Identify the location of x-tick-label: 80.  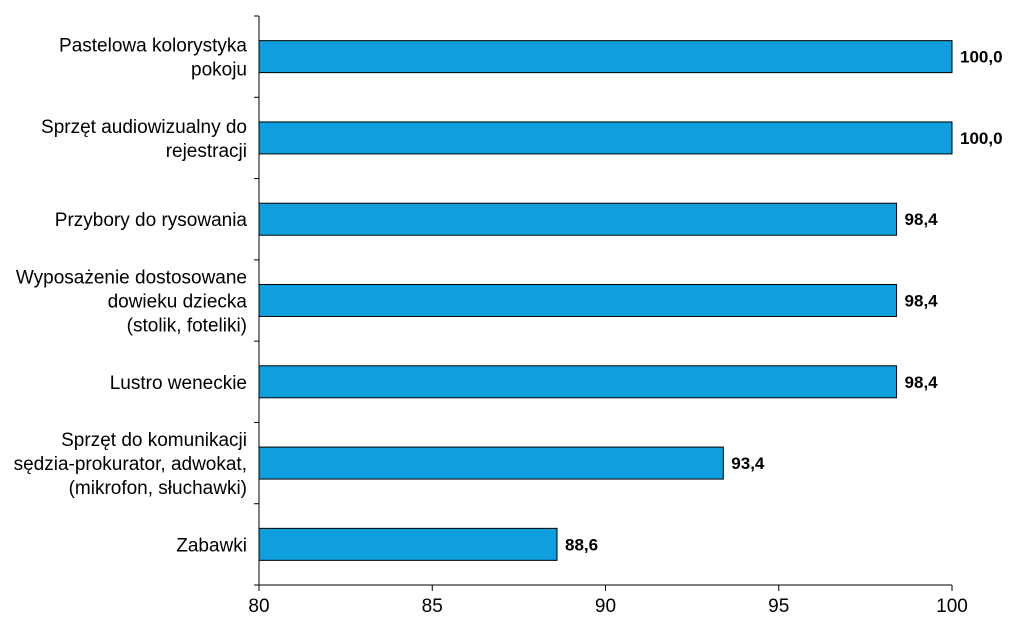
(258, 606).